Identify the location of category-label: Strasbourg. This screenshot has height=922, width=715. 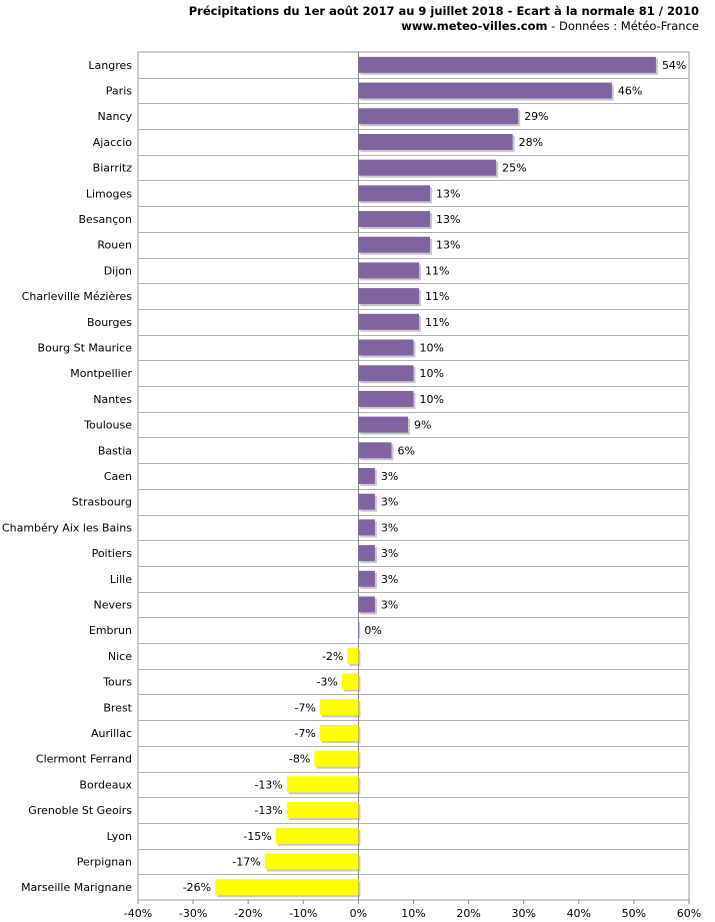
(102, 502).